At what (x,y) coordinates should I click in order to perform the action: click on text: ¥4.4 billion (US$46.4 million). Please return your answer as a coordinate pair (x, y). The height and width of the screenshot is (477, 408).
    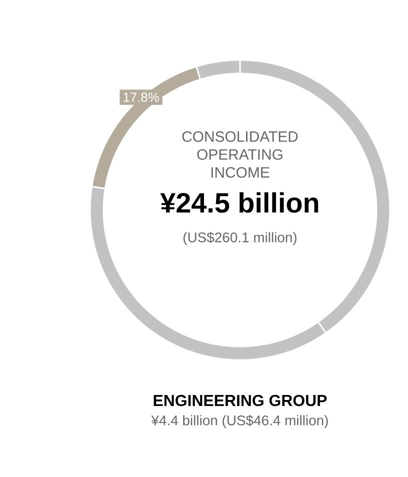
    Looking at the image, I should click on (239, 421).